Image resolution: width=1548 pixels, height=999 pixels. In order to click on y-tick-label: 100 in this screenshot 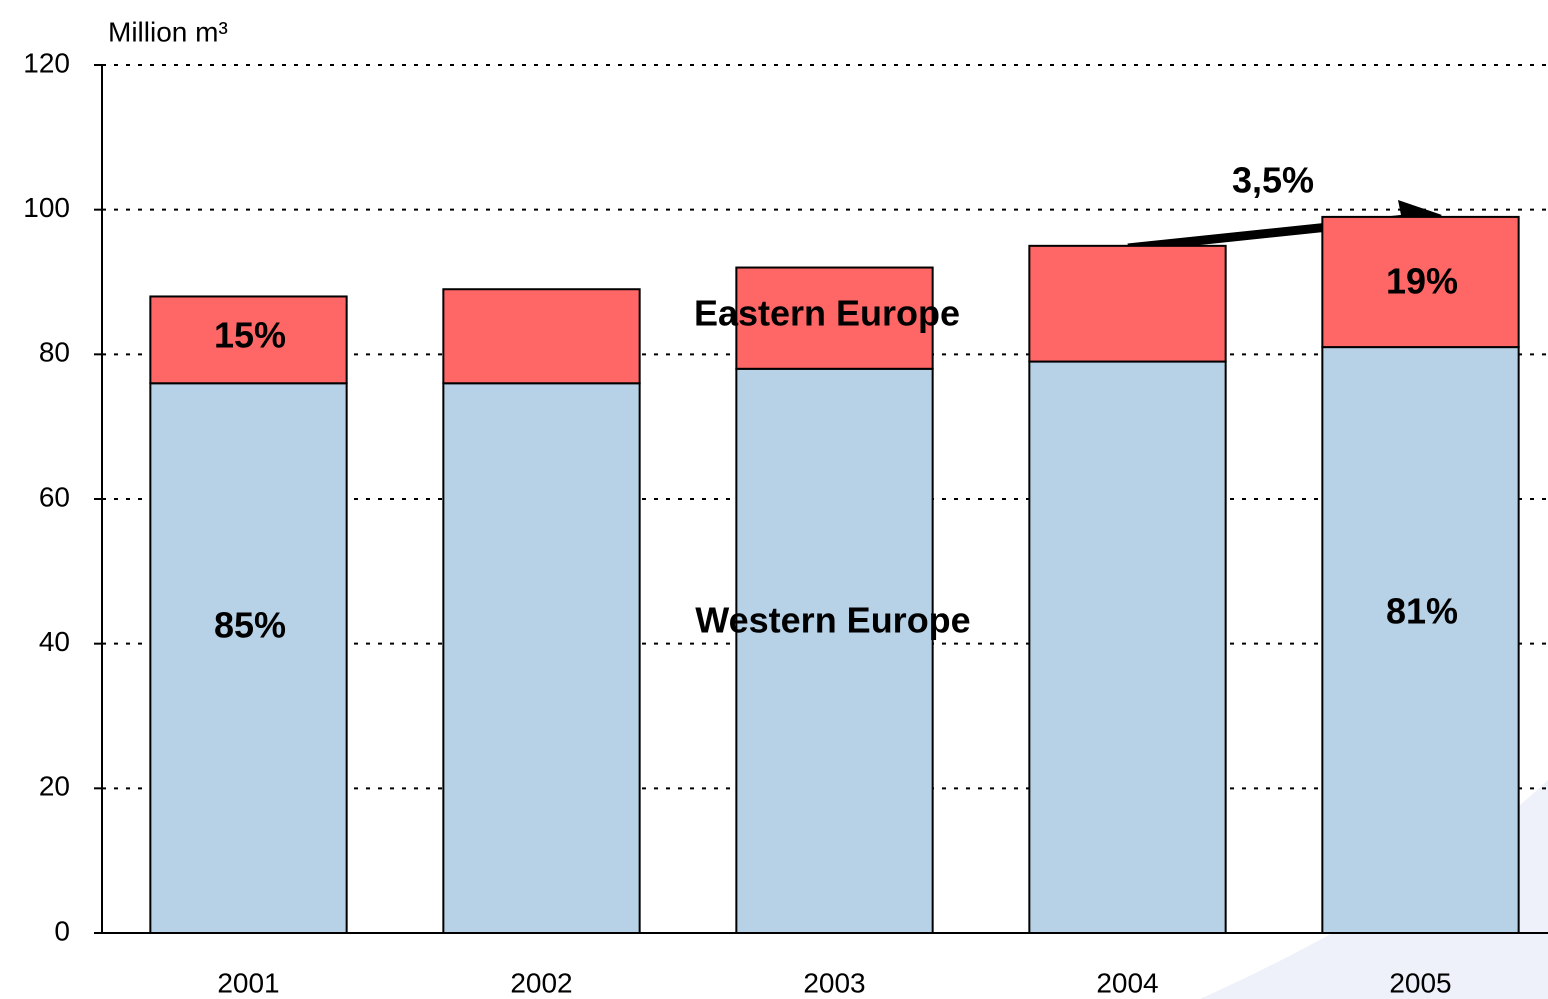, I will do `click(46, 207)`.